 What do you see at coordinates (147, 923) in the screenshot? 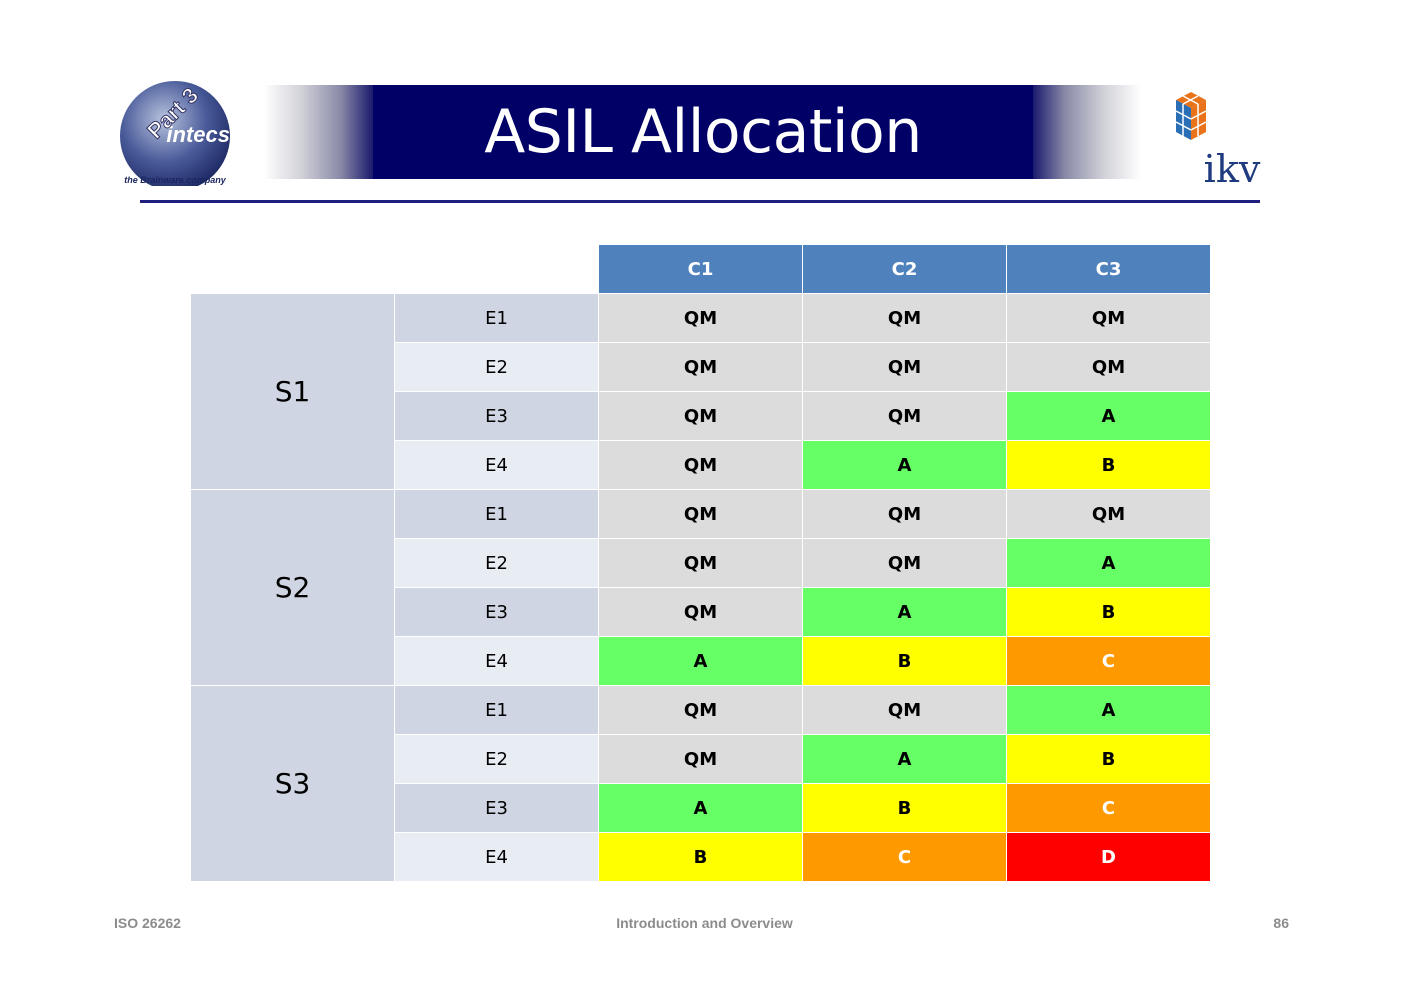
I see `footer-standard: ISO 26262` at bounding box center [147, 923].